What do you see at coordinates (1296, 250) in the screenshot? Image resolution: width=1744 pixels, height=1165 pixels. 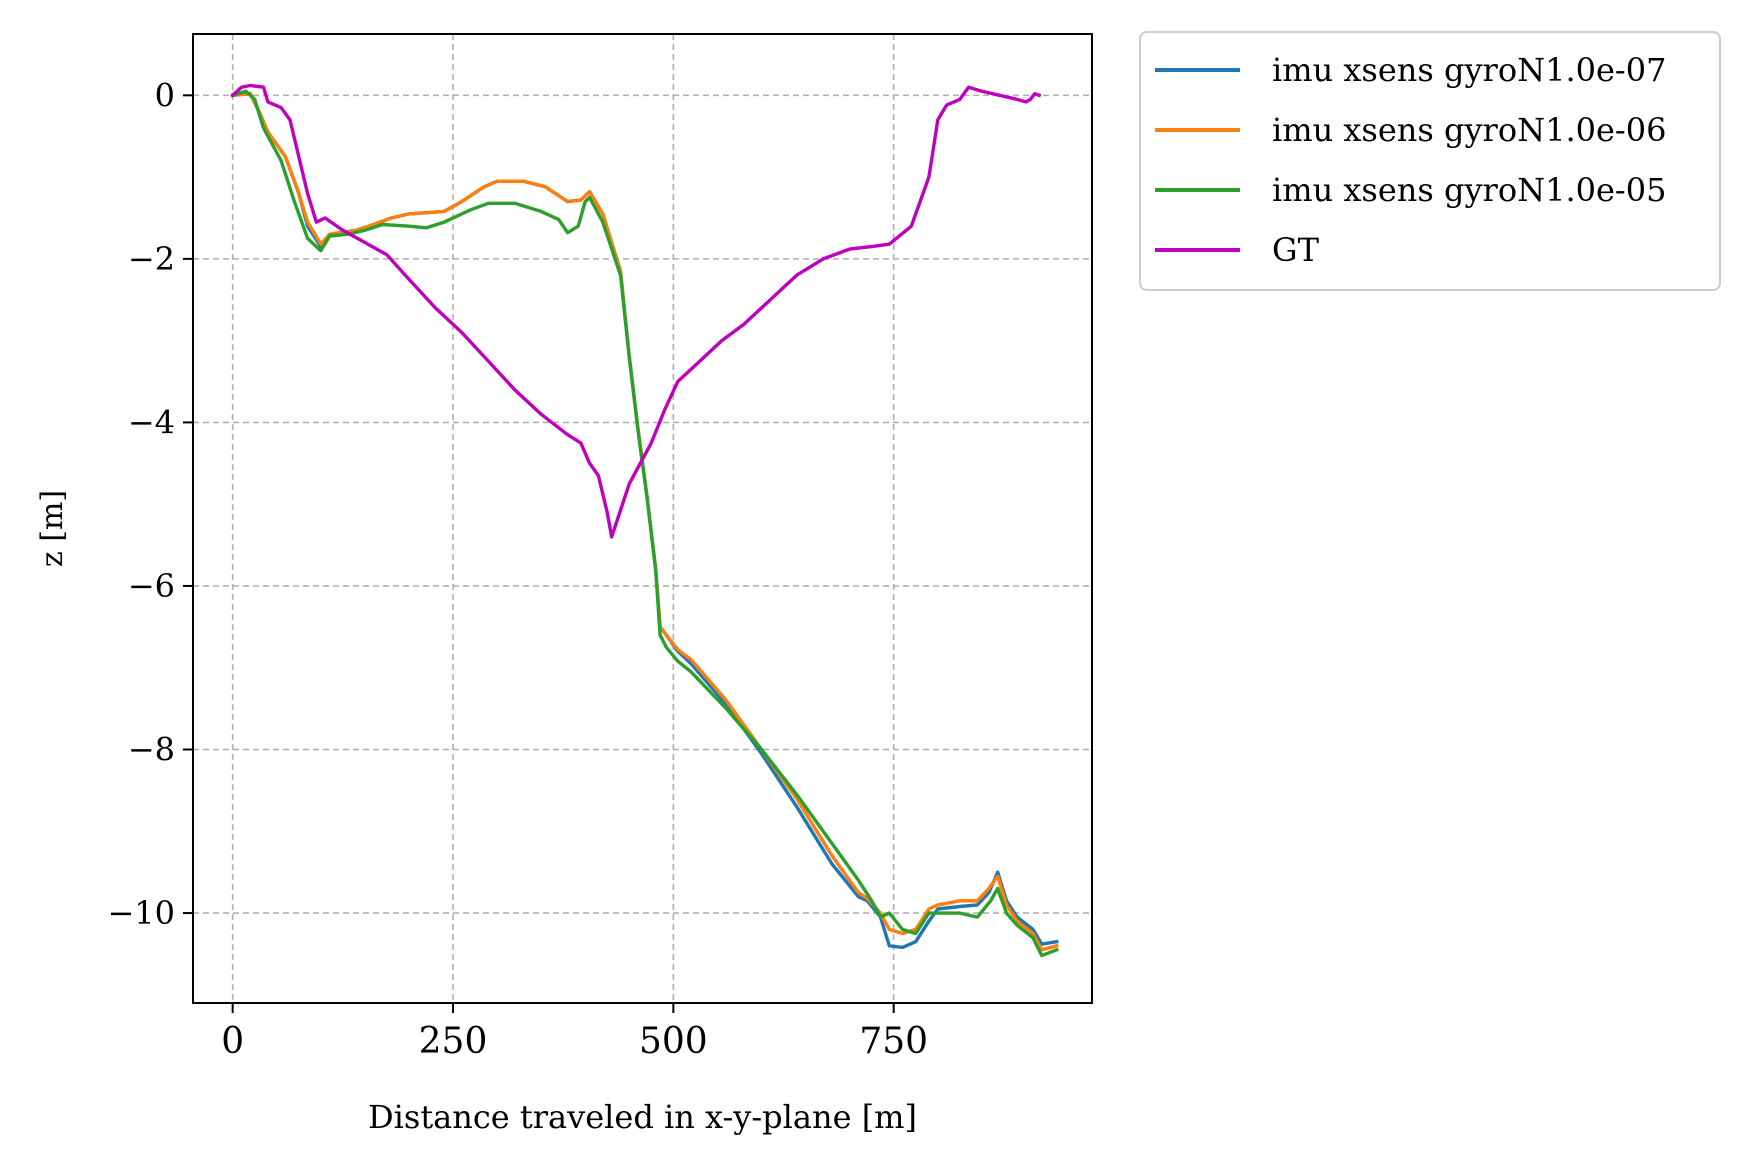 I see `legend-label: GT` at bounding box center [1296, 250].